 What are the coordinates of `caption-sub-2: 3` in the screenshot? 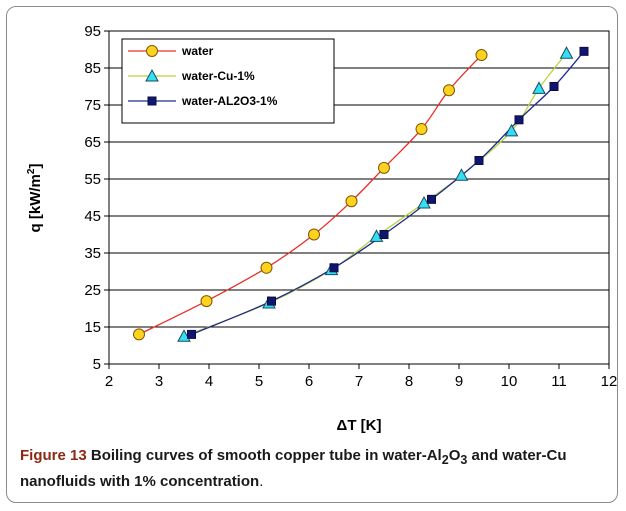 It's located at (464, 460).